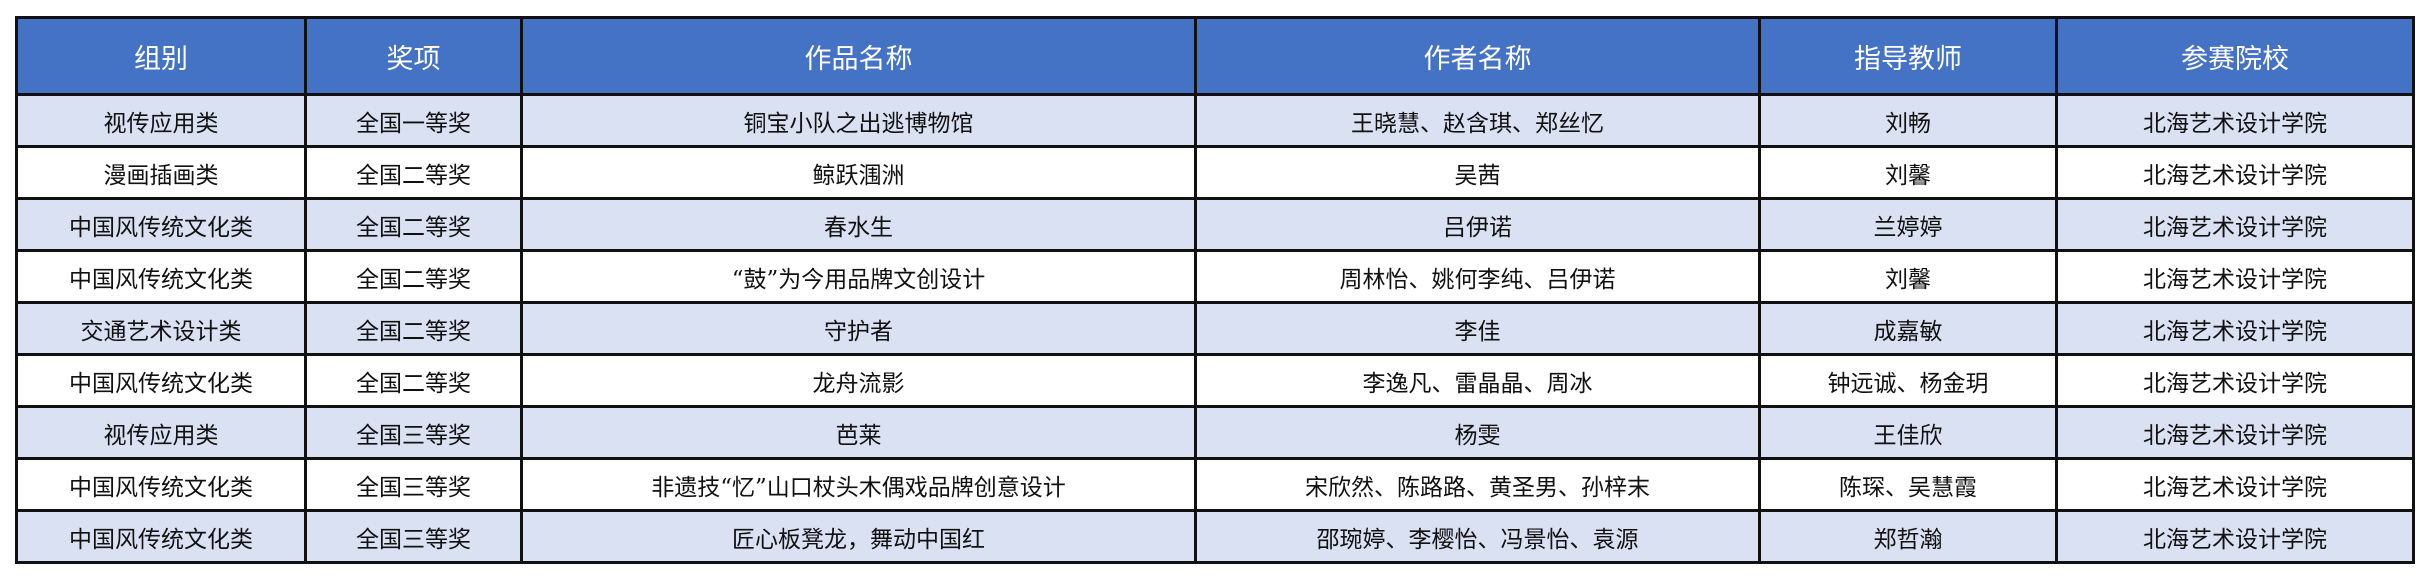 Image resolution: width=2428 pixels, height=580 pixels. What do you see at coordinates (858, 172) in the screenshot?
I see `cell-work-title: 鲸跃涠洲` at bounding box center [858, 172].